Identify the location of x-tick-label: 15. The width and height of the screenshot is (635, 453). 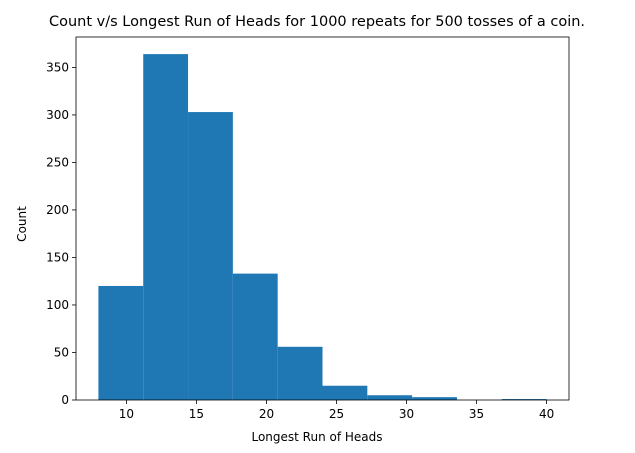
(196, 414).